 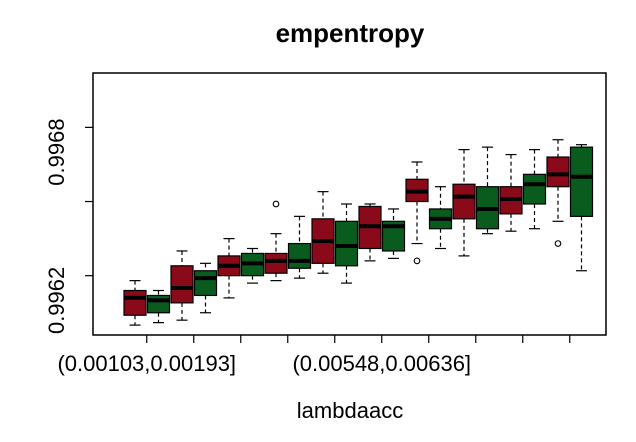 I want to click on y-tick-label: 0.9968, so click(x=56, y=151).